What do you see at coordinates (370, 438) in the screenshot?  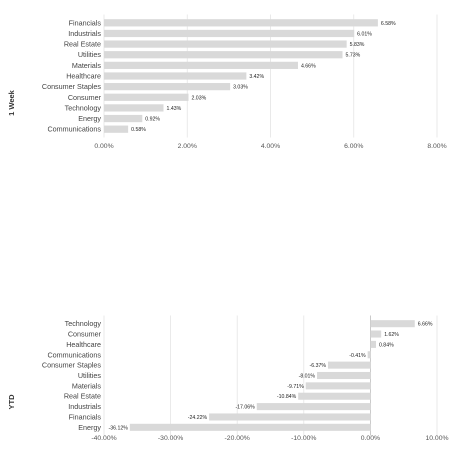 I see `ytd-tick-label: 0.00%` at bounding box center [370, 438].